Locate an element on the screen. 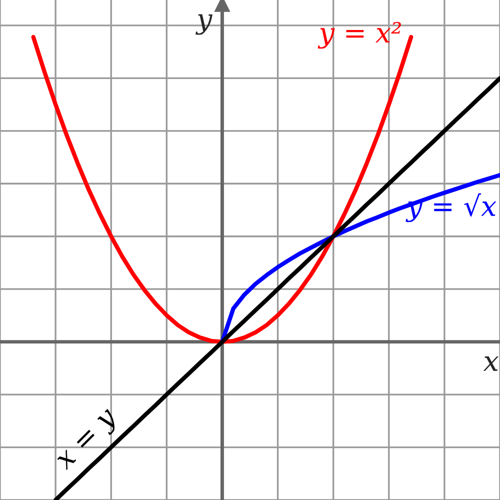 The height and width of the screenshot is (500, 500). x-axis-title: x is located at coordinates (491, 363).